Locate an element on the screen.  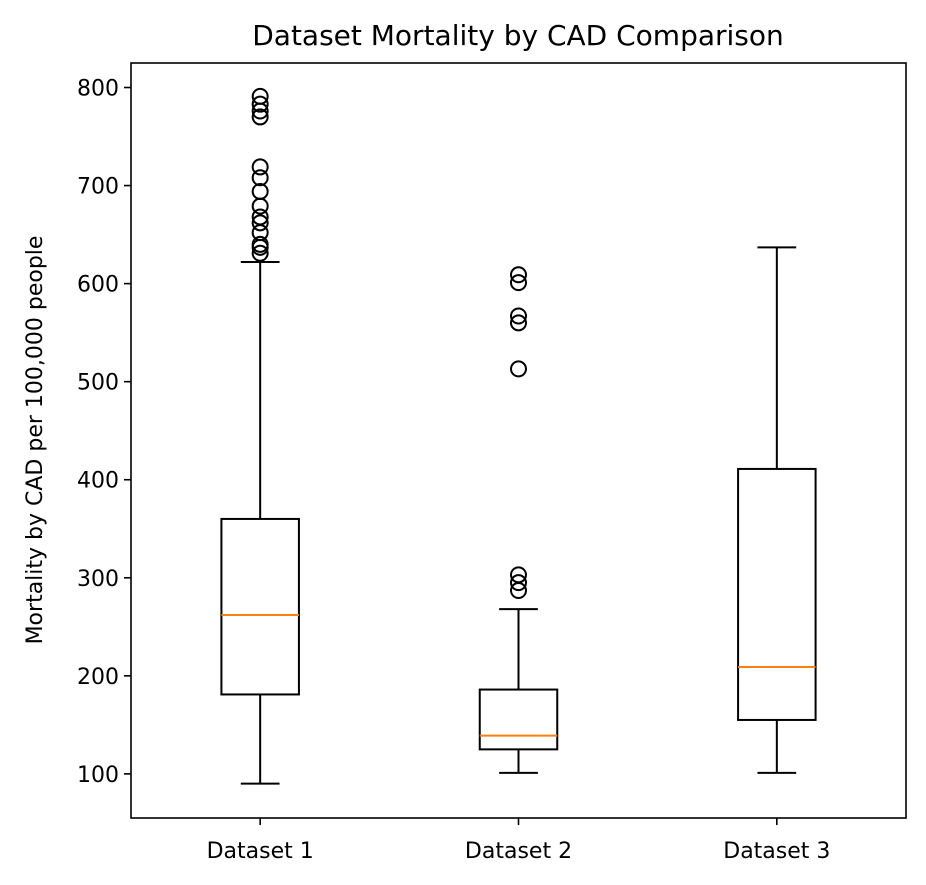
y-tick-label: 500 is located at coordinates (98, 383).